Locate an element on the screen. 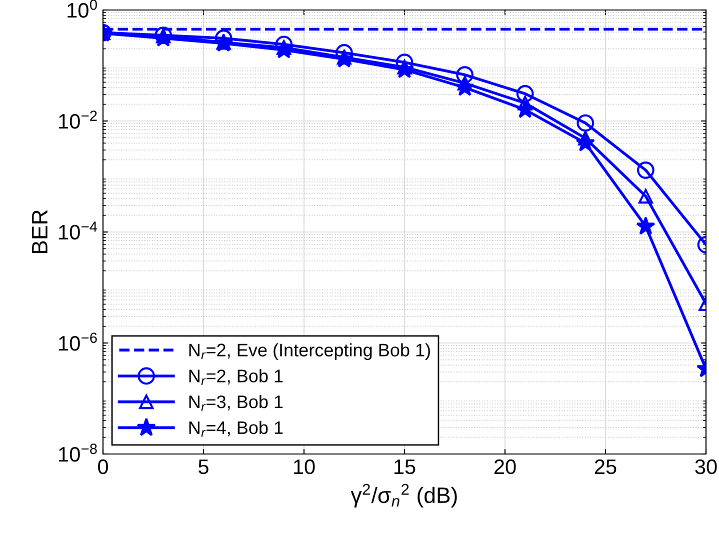 The height and width of the screenshot is (550, 719). y-tick-label: 10$^{−8}$ is located at coordinates (78, 453).